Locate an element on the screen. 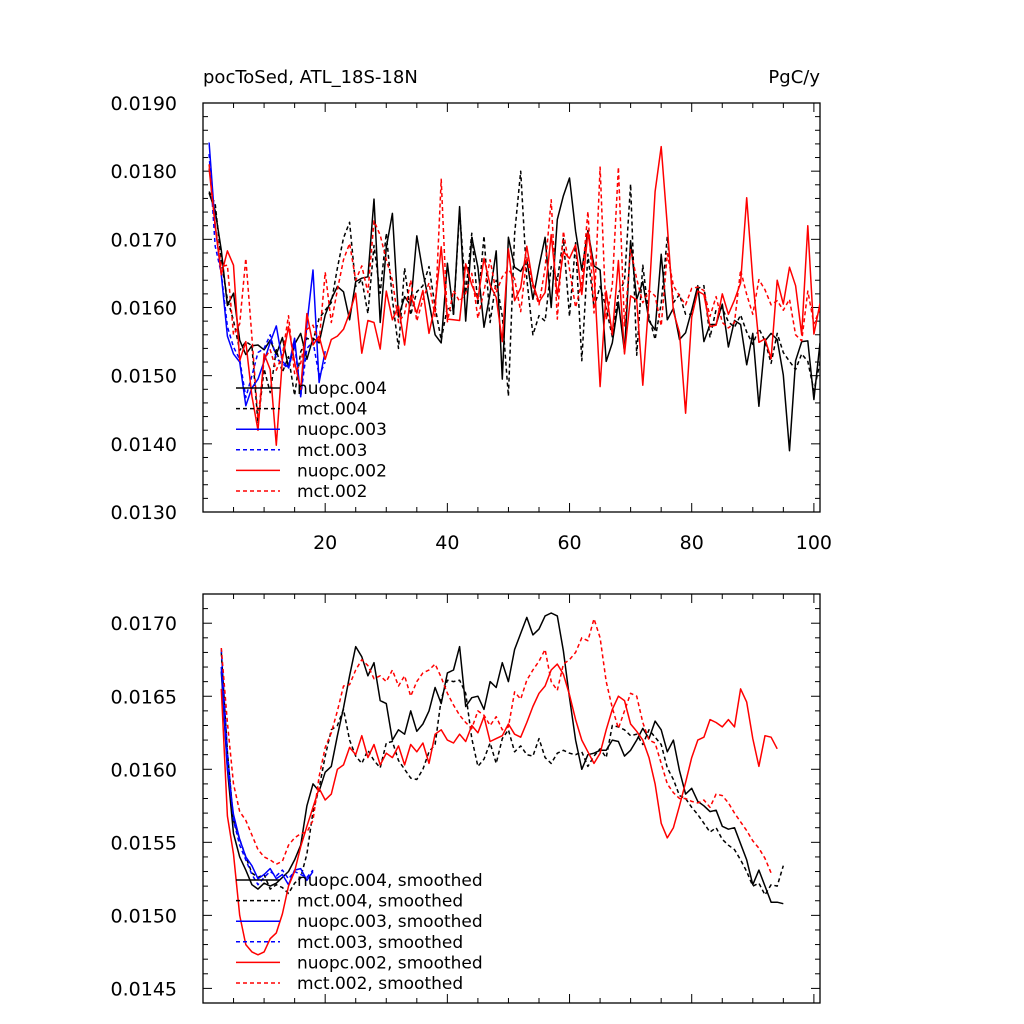  x-tick-label: 80 is located at coordinates (692, 543).